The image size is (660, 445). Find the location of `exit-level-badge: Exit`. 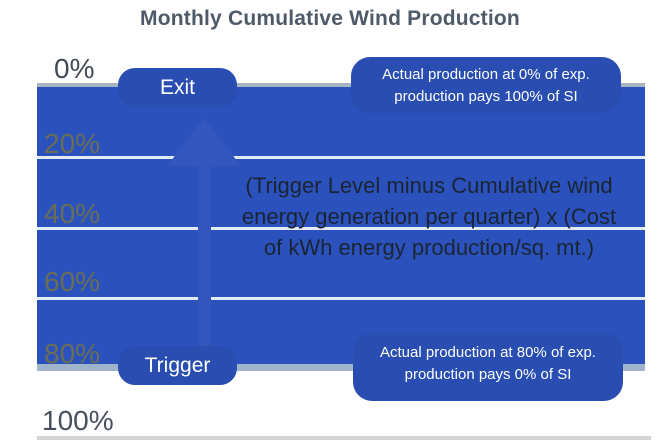

exit-level-badge: Exit is located at coordinates (177, 87).